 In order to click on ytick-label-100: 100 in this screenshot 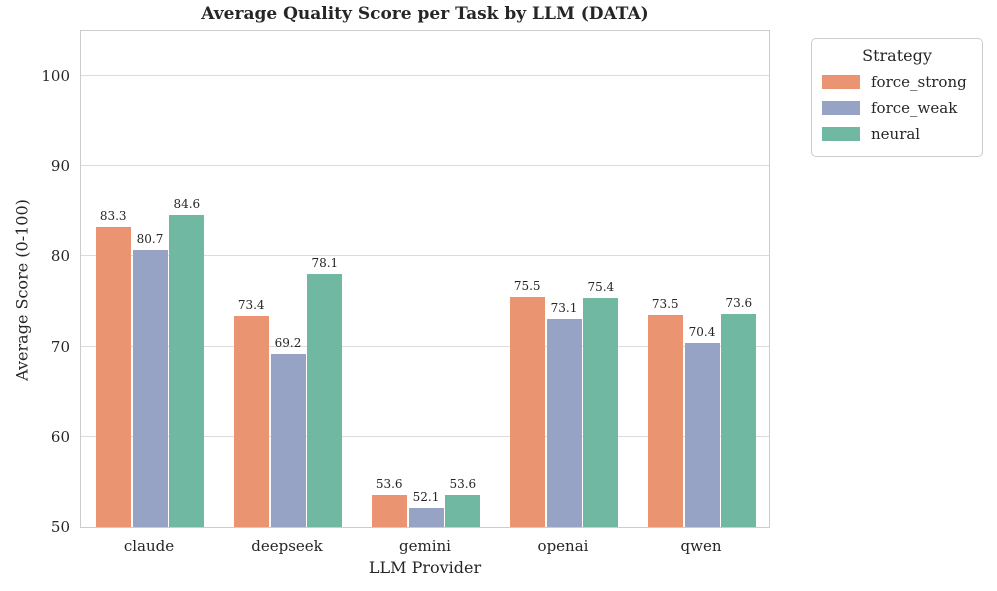, I will do `click(55, 75)`.